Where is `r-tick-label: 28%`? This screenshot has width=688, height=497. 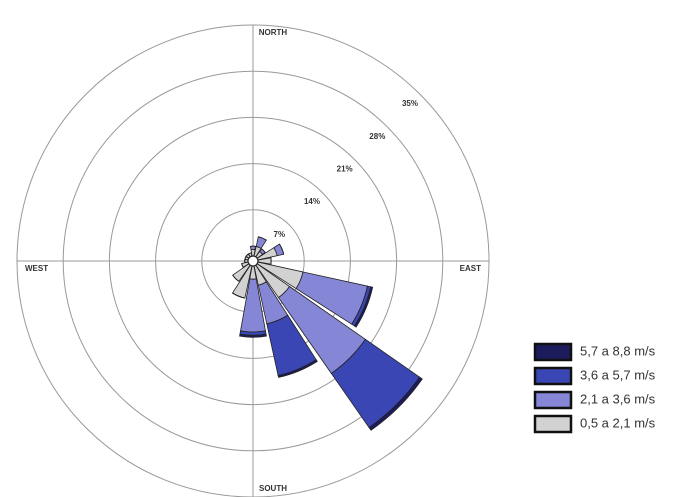
r-tick-label: 28% is located at coordinates (377, 136).